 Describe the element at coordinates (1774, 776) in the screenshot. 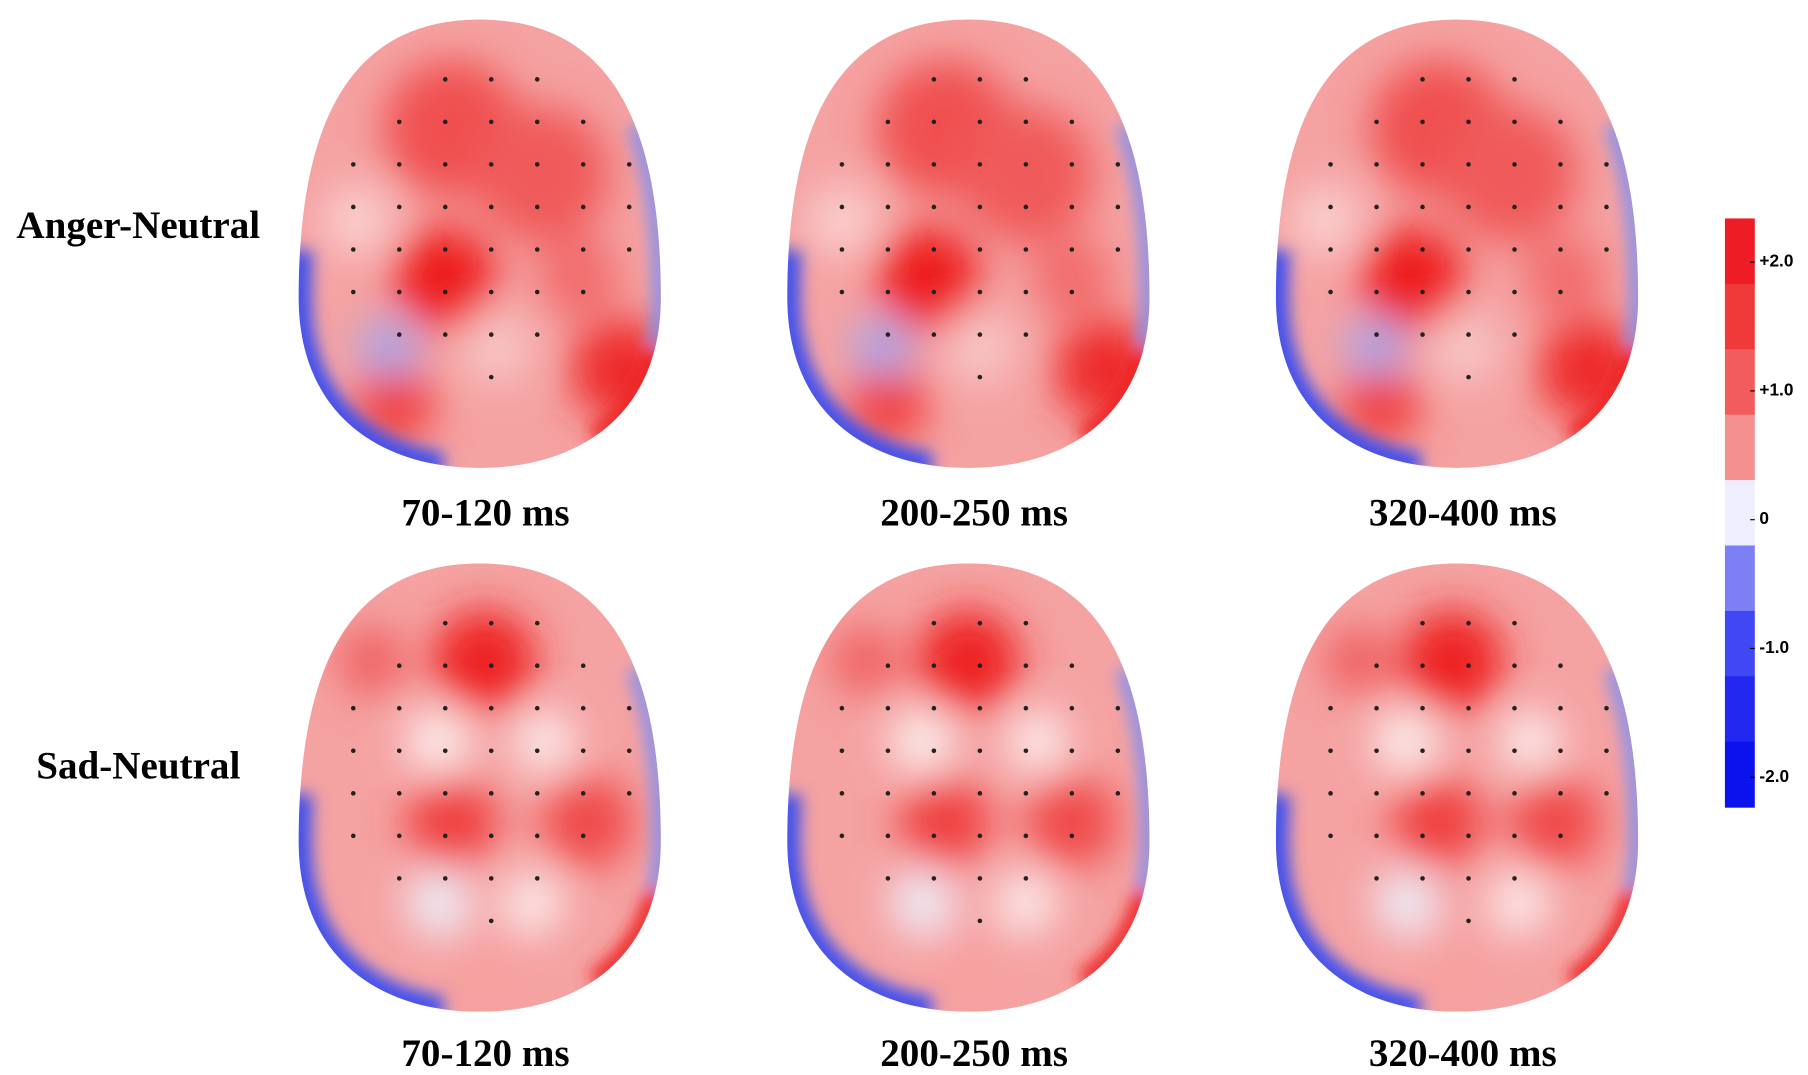

I see `colorbar-tick-label: -2.0` at that location.